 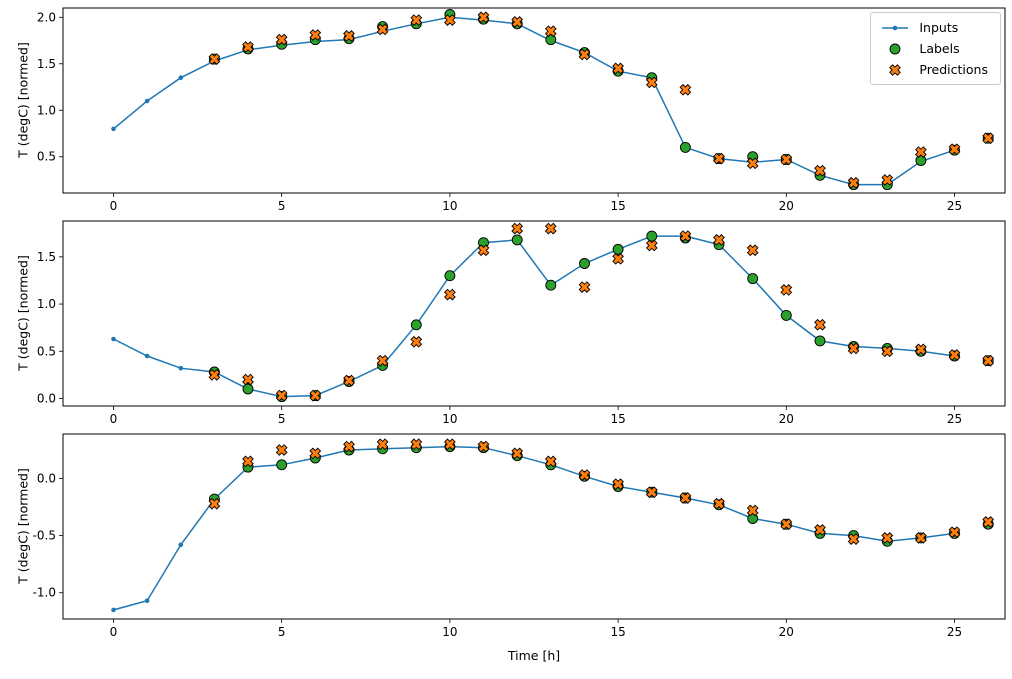 What do you see at coordinates (939, 48) in the screenshot?
I see `legend-label-labels: Labels` at bounding box center [939, 48].